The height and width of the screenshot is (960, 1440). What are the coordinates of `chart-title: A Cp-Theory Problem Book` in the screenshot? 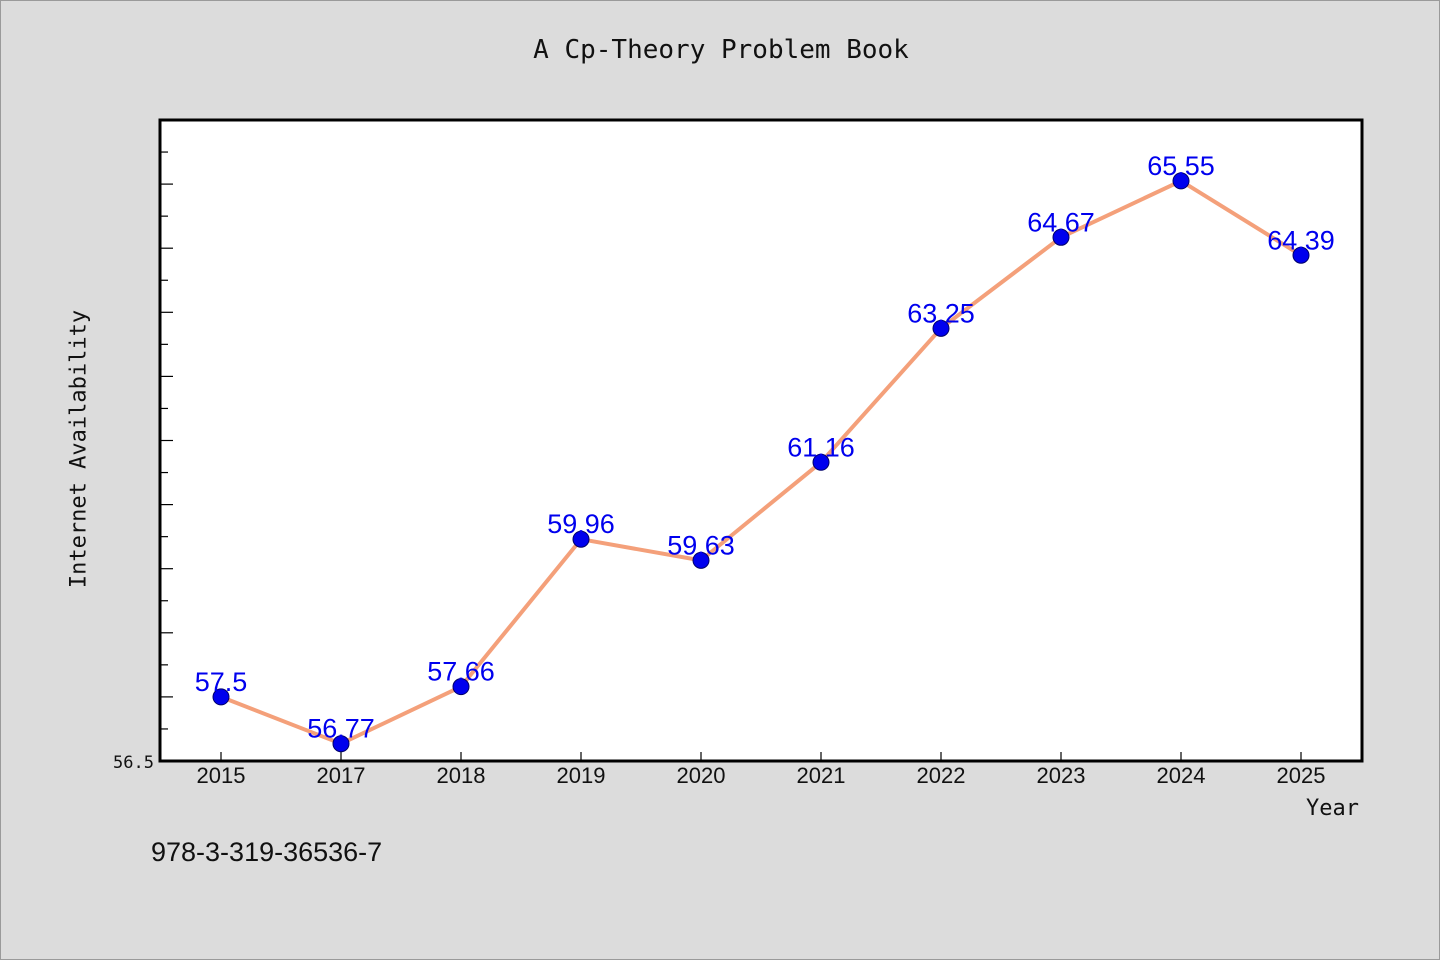 It's located at (721, 50).